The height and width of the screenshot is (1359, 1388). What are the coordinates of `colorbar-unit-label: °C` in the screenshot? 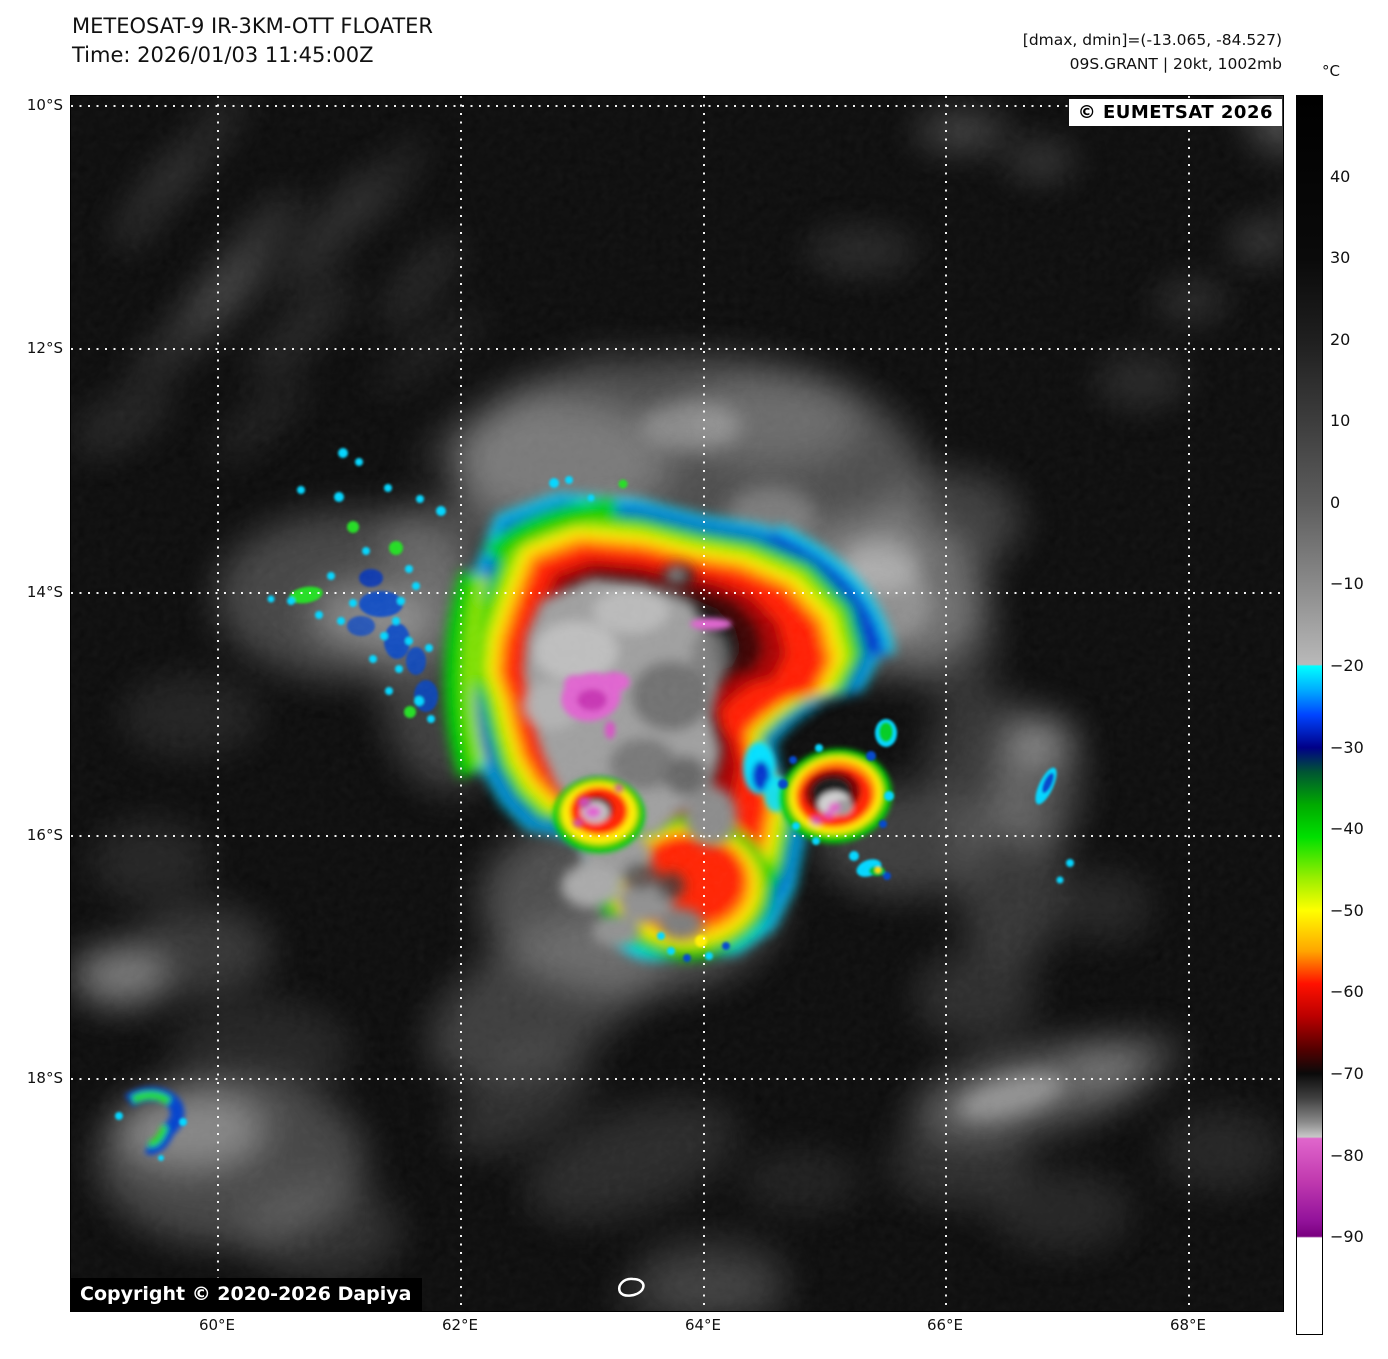 It's located at (1331, 71).